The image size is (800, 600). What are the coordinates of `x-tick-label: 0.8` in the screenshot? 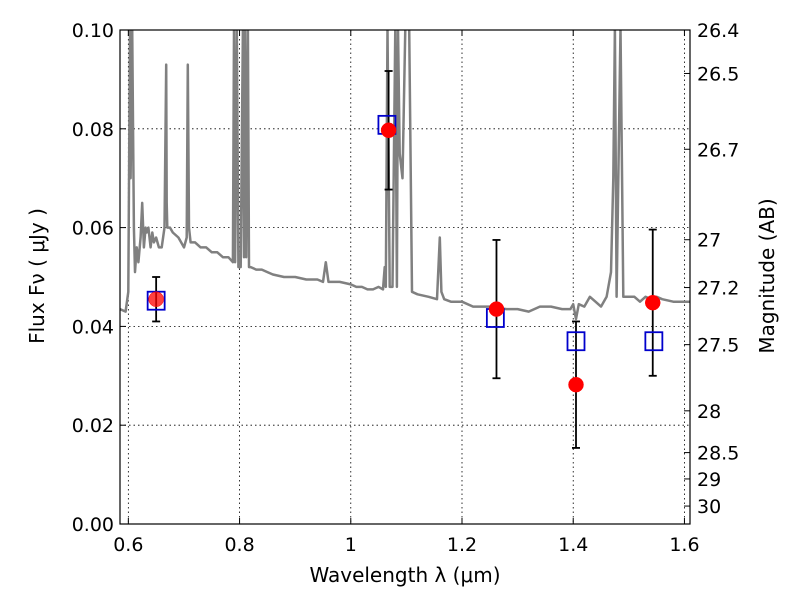 It's located at (239, 545).